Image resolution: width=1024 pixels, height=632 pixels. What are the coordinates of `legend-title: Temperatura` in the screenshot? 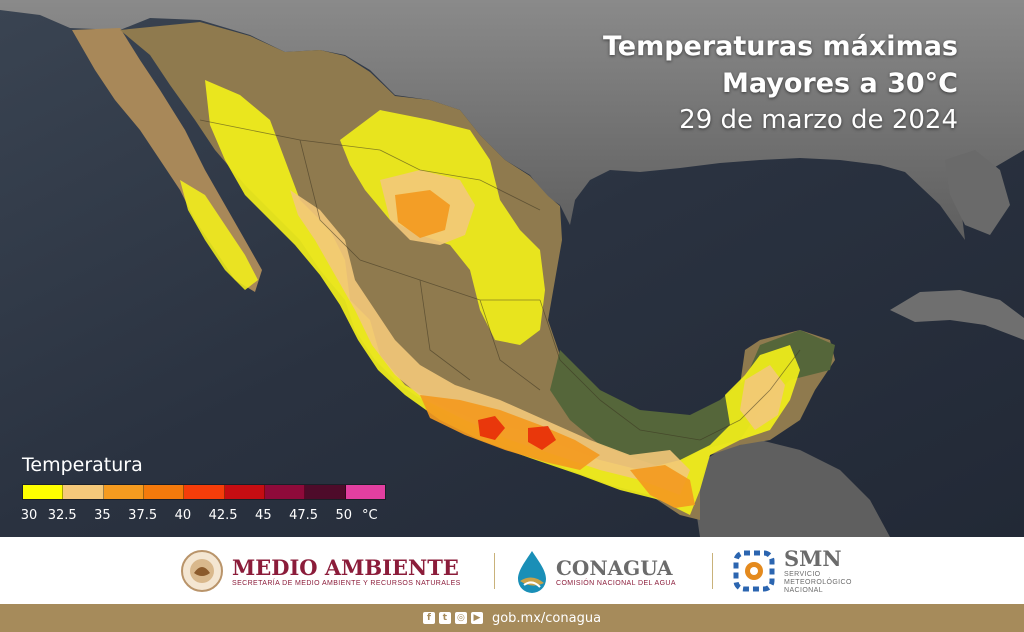 It's located at (82, 465).